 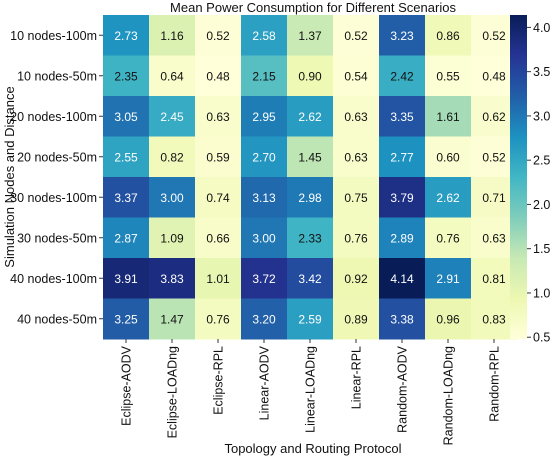 What do you see at coordinates (541, 205) in the screenshot?
I see `colorbar-tick-label: 2.0` at bounding box center [541, 205].